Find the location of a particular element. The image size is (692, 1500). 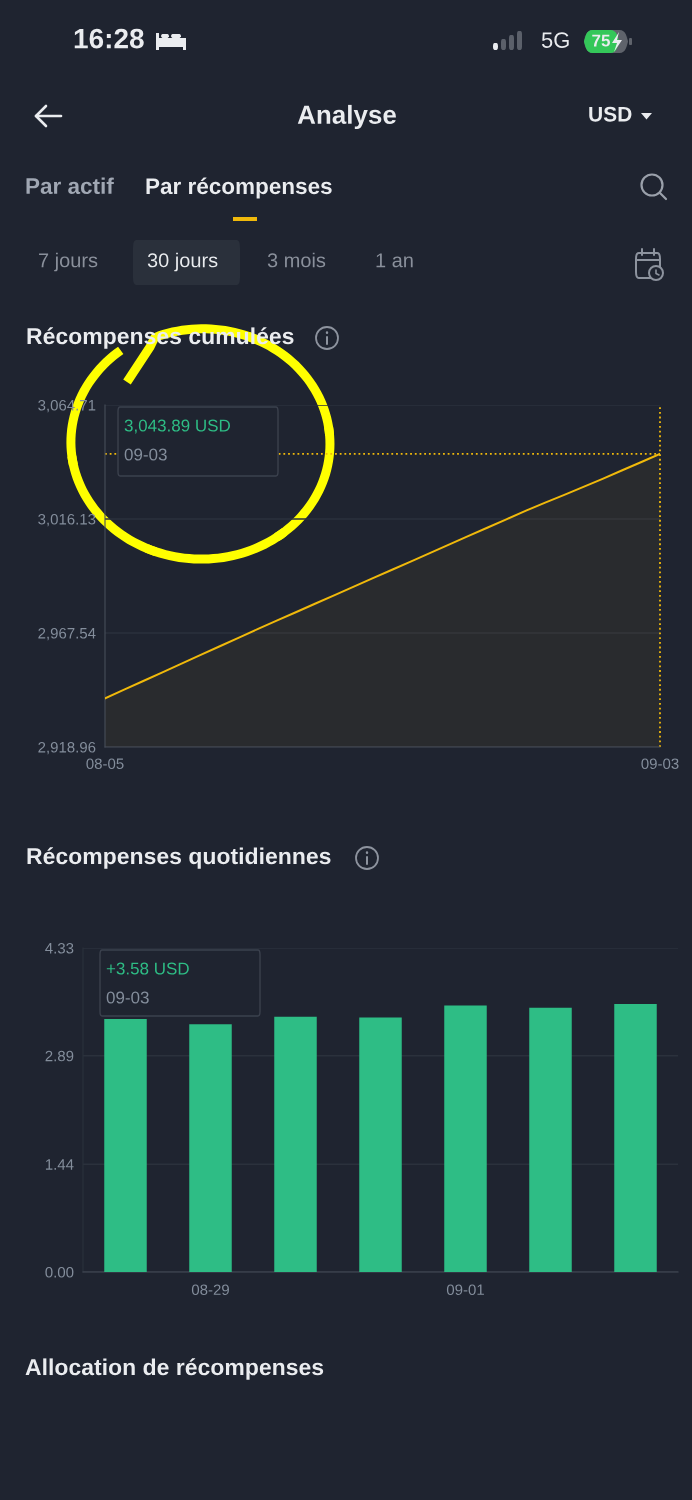

y-tick-label: 0.00 is located at coordinates (59, 1272).